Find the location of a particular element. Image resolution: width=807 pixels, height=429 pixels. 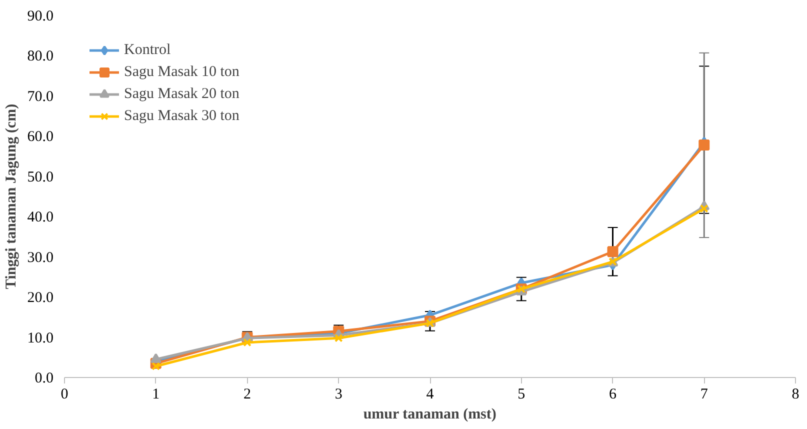

legend-label: Sagu Masak 10 ton is located at coordinates (182, 72).